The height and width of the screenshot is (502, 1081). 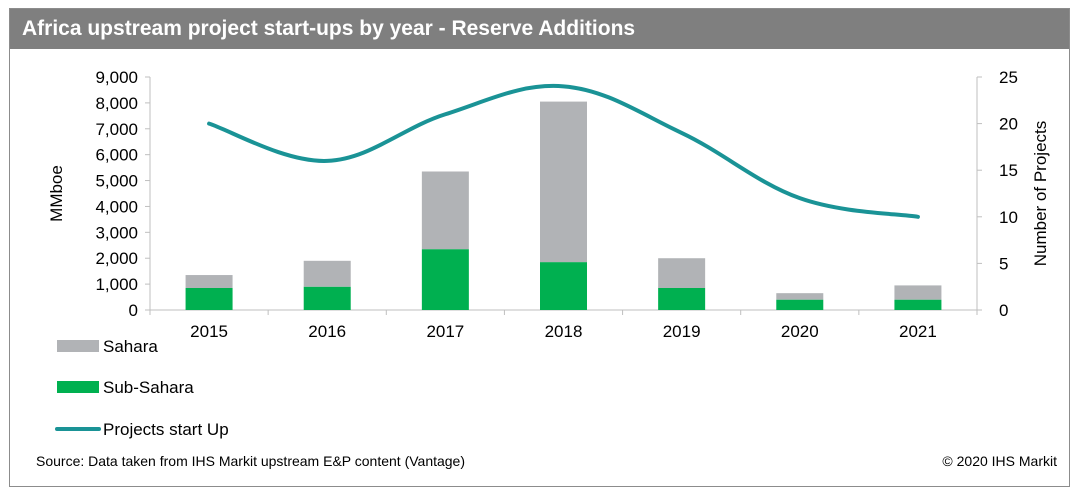 What do you see at coordinates (133, 310) in the screenshot?
I see `y-tick-label: 0` at bounding box center [133, 310].